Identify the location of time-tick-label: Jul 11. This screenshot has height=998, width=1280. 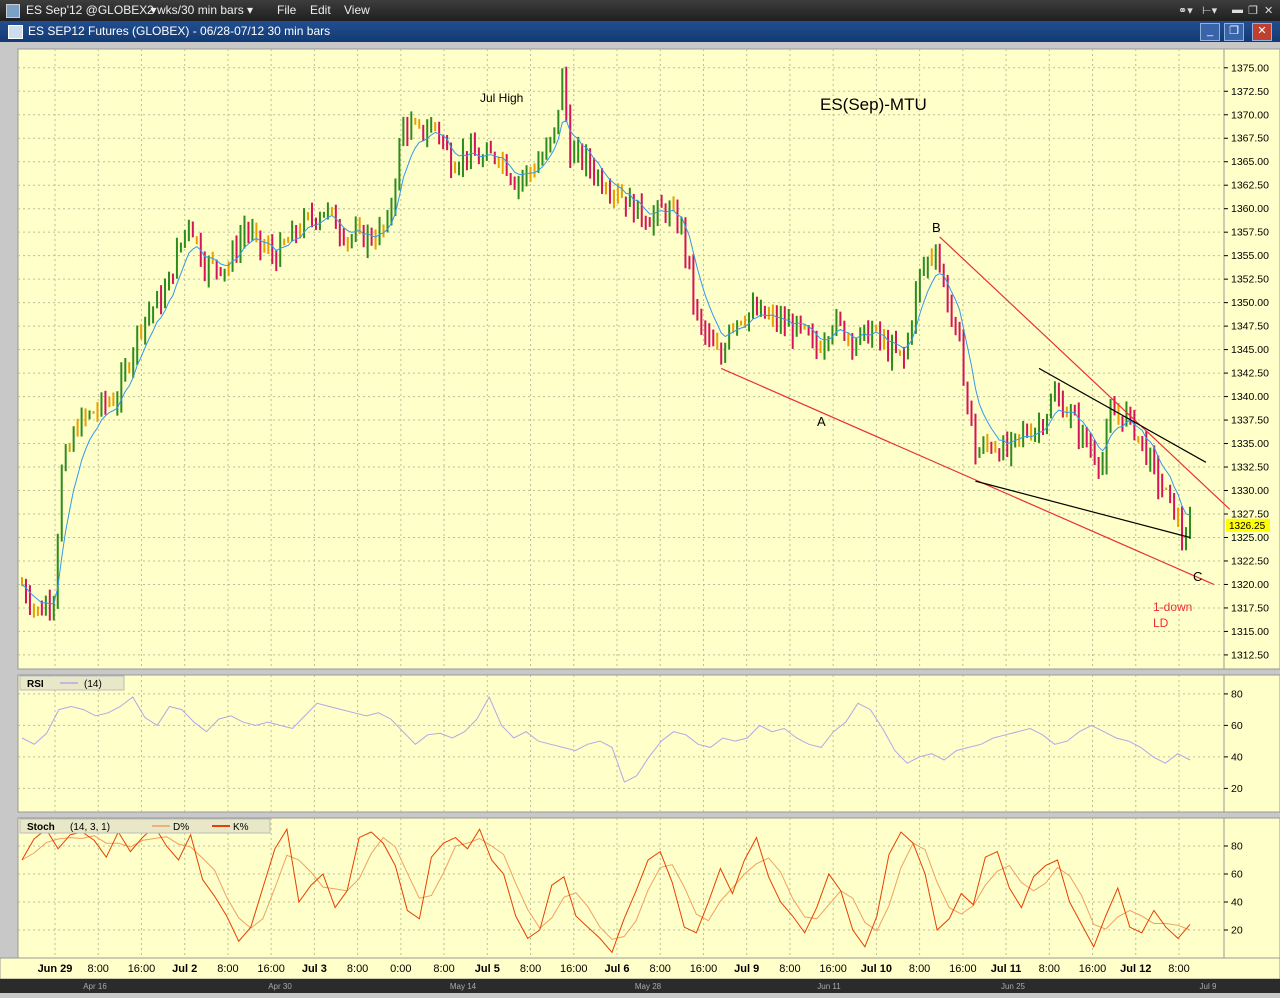
(1006, 969).